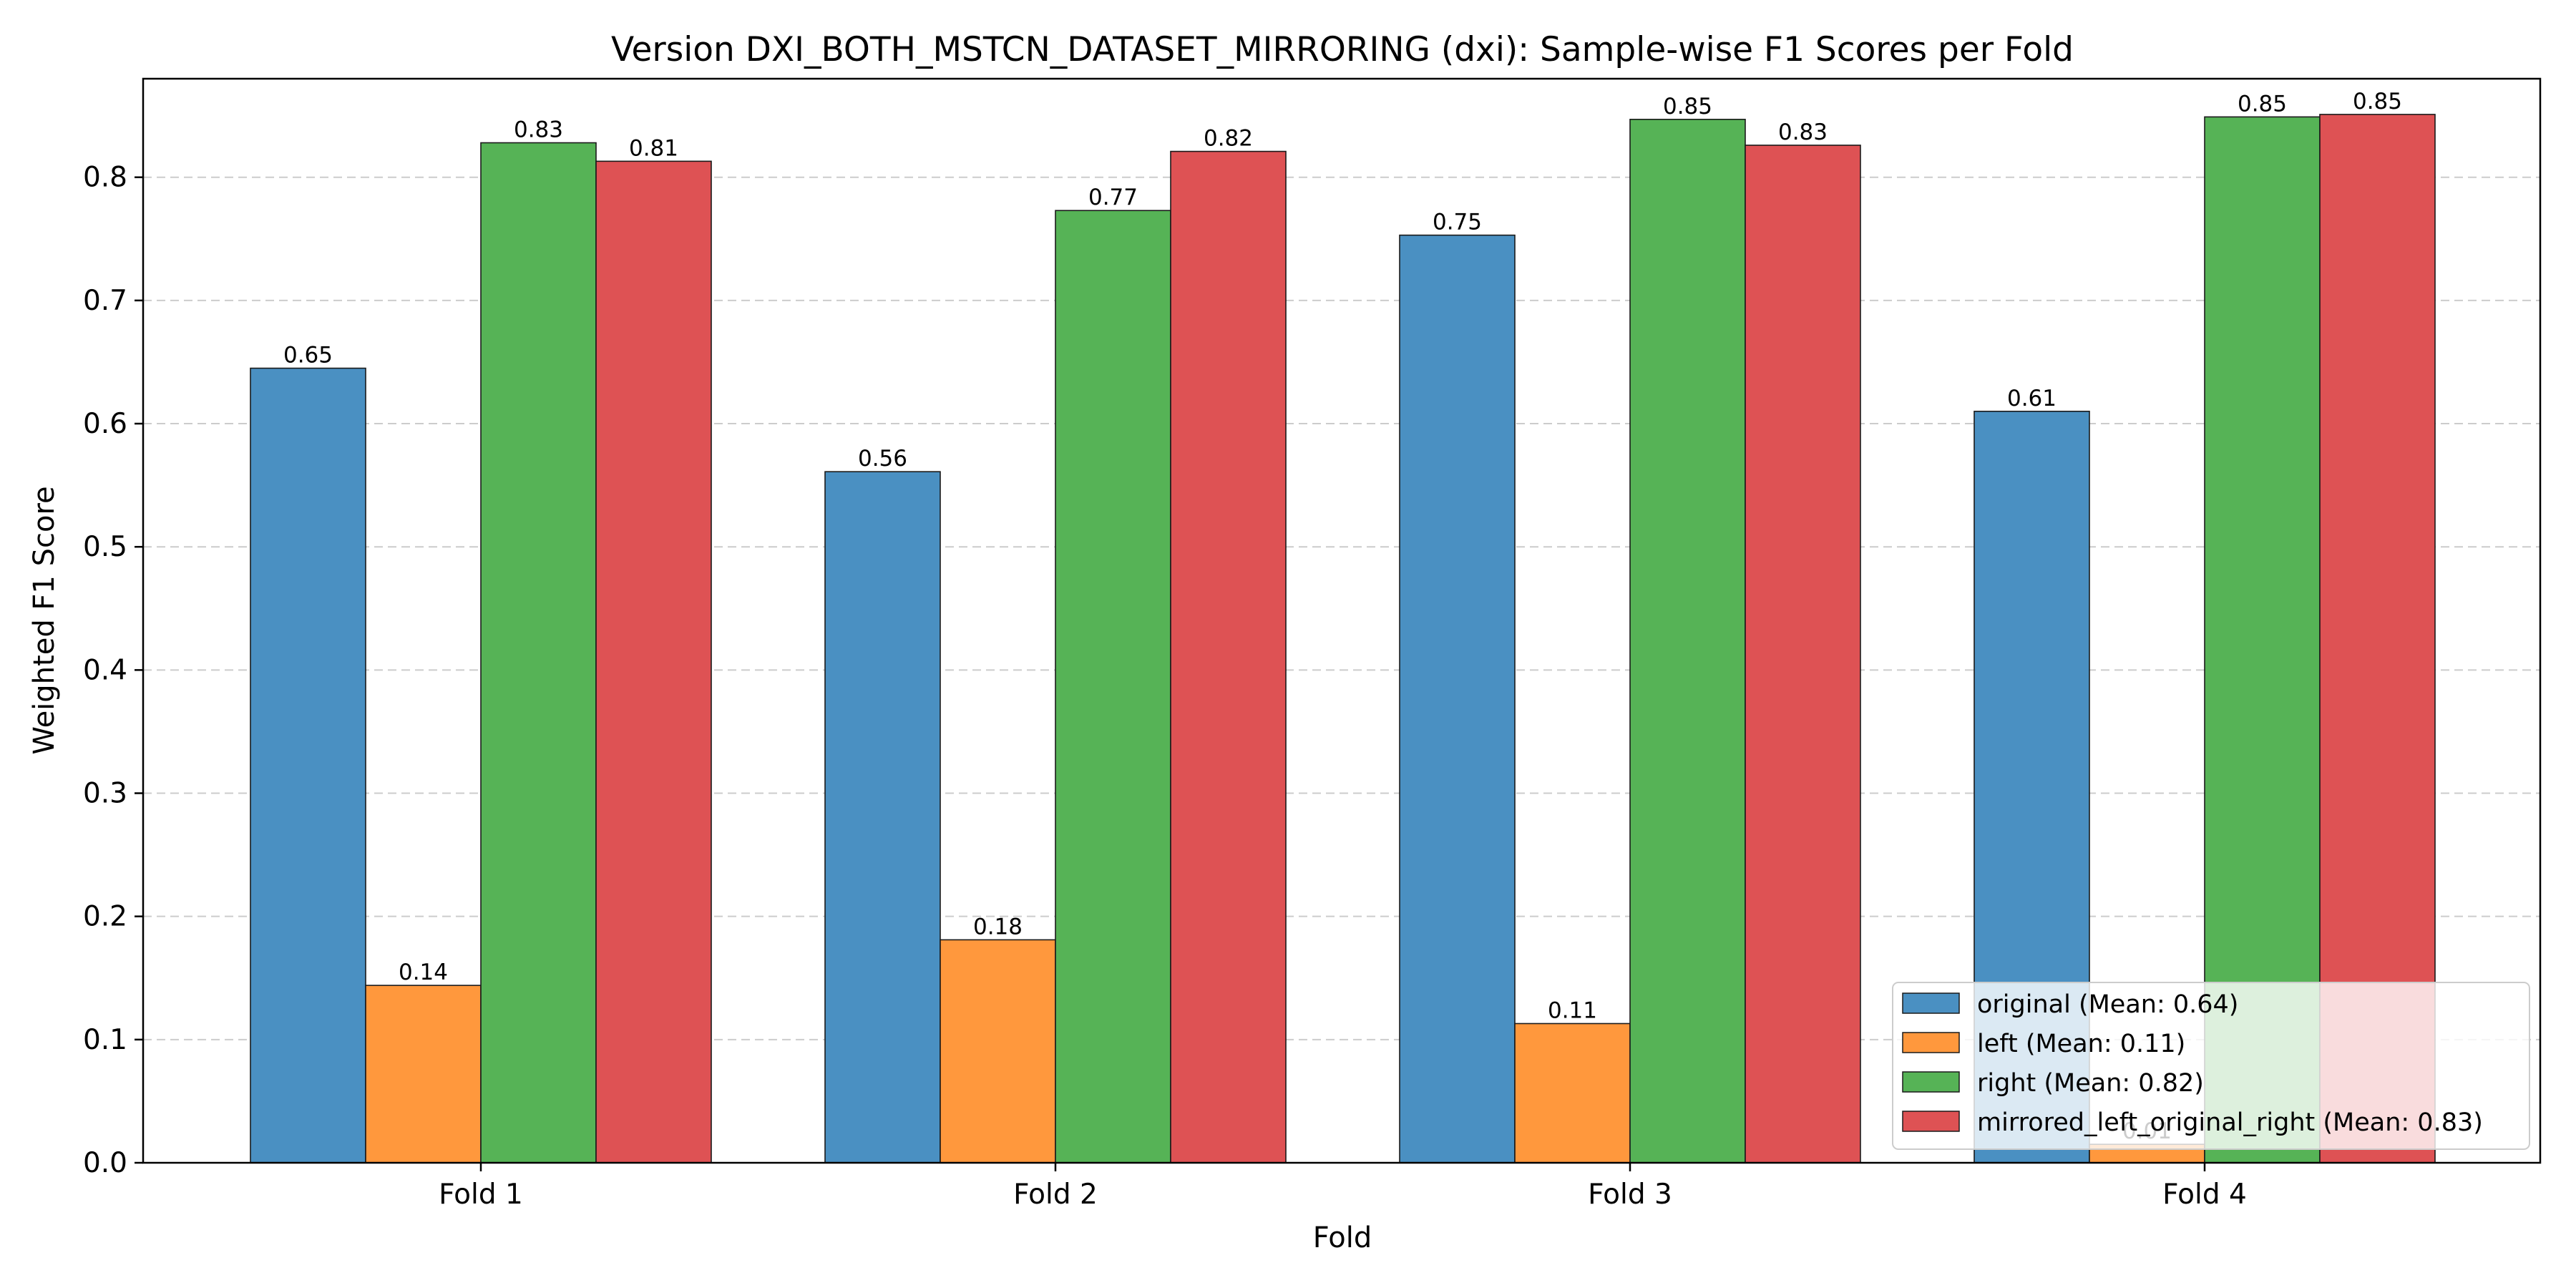  What do you see at coordinates (105, 547) in the screenshot?
I see `y-tick-label: 0.5` at bounding box center [105, 547].